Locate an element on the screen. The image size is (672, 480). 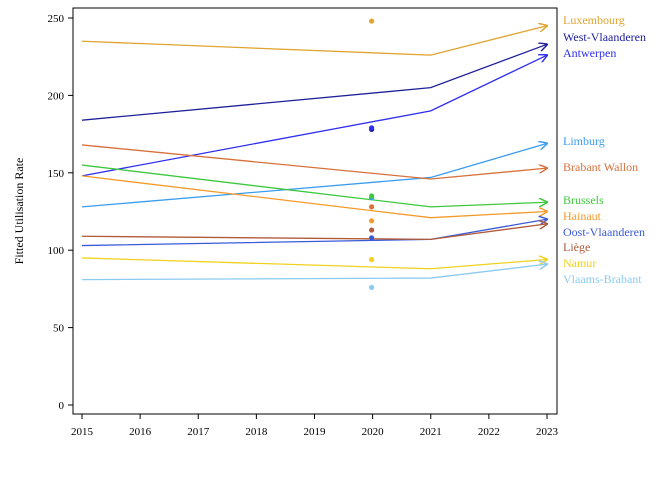
series-label-vlaams-brabant: Vlaams-Brabant is located at coordinates (602, 279).